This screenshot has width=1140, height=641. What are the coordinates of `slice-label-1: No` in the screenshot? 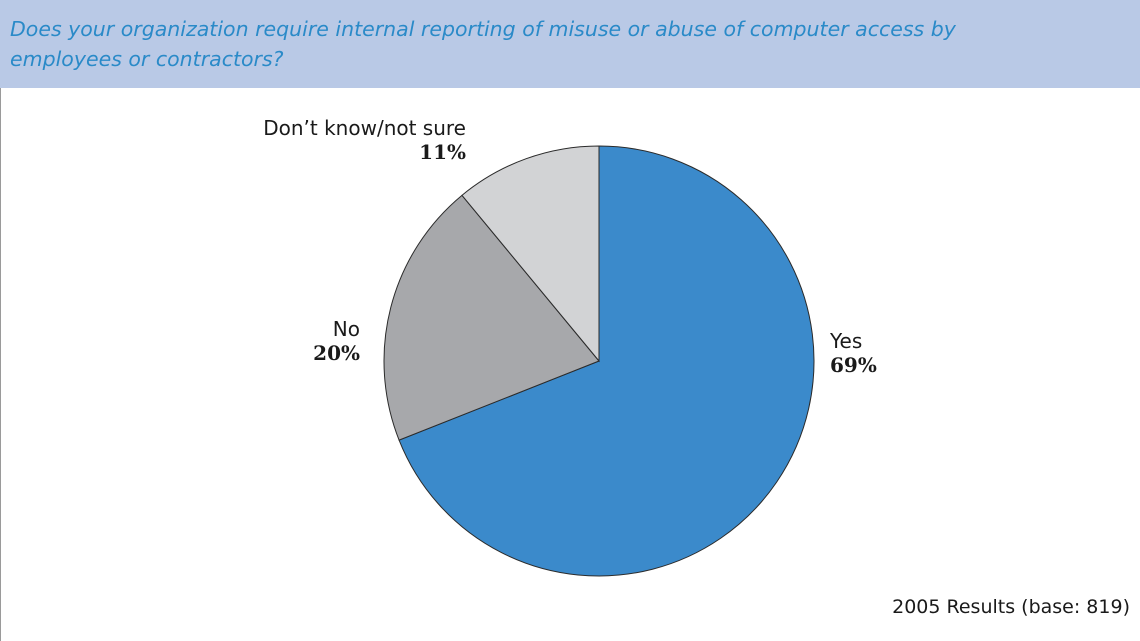 It's located at (346, 329).